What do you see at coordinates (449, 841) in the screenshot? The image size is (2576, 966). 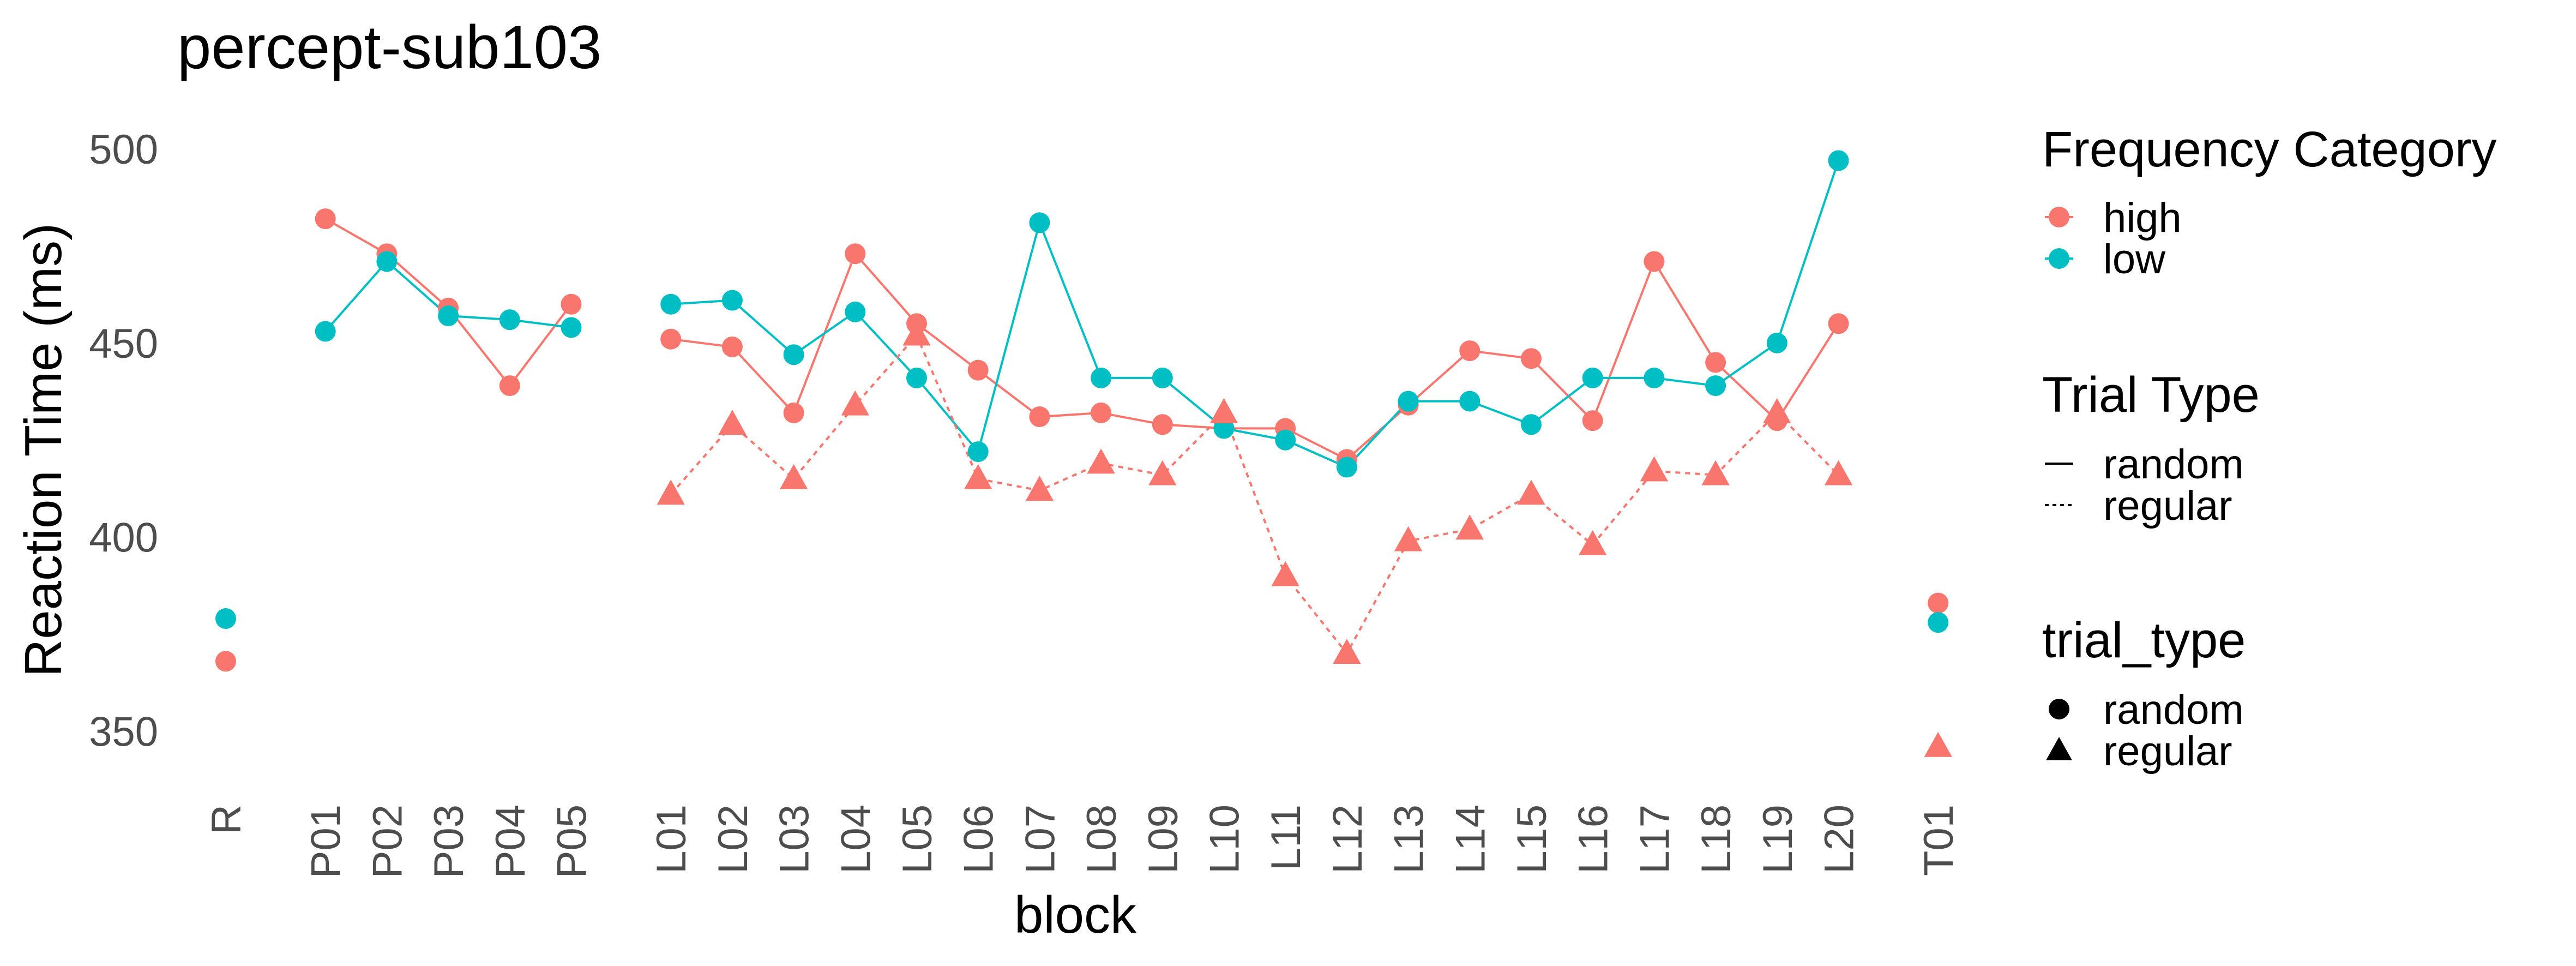 I see `x-tick-label: P03` at bounding box center [449, 841].